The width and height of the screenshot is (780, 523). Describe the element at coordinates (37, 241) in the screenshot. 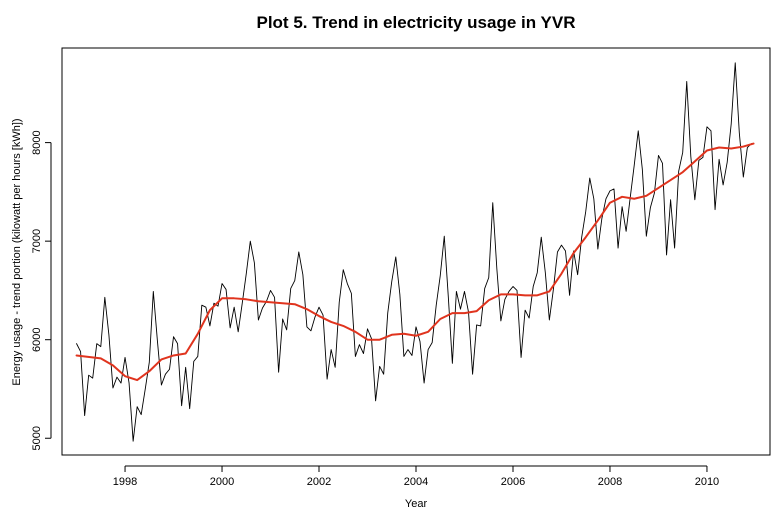

I see `y-tick-label: 7000` at that location.